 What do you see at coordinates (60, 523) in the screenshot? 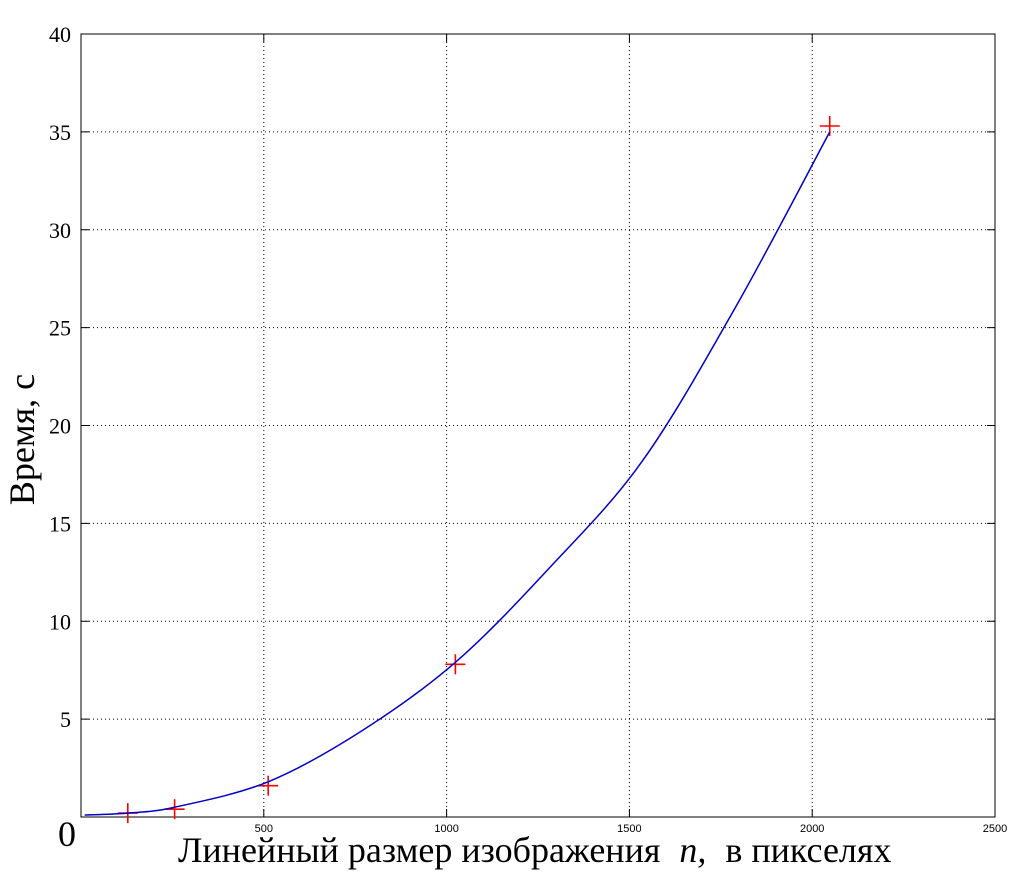
I see `y-tick-label: 15` at bounding box center [60, 523].